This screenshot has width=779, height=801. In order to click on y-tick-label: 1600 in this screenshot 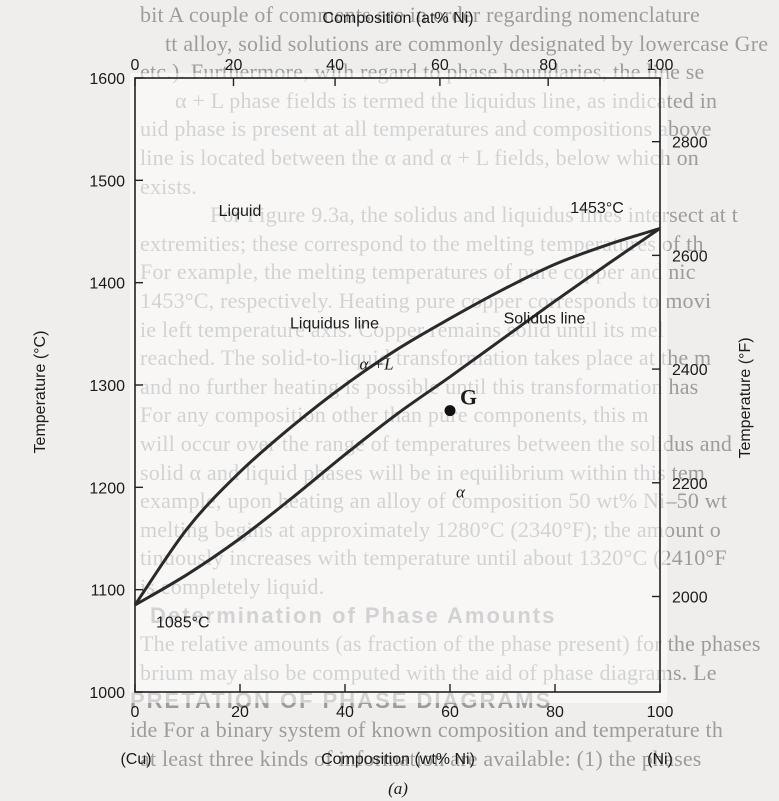, I will do `click(107, 79)`.